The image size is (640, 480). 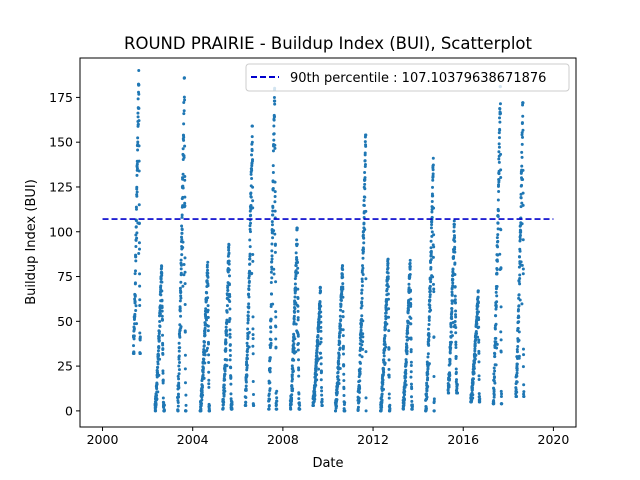 I want to click on y-tick-label: 75, so click(x=65, y=276).